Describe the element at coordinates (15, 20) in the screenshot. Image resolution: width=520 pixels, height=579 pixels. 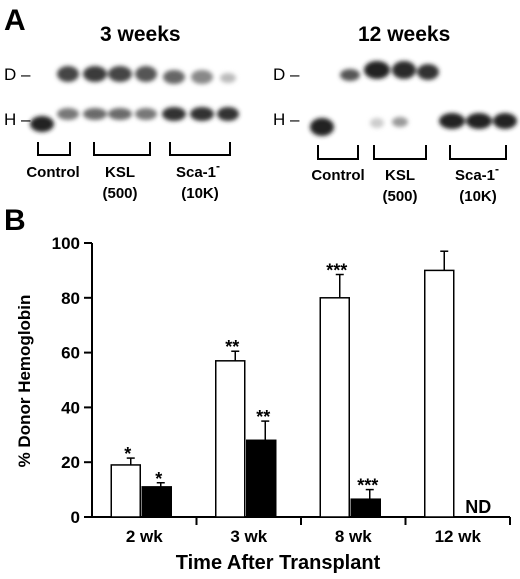
I see `panel-a-label: A` at that location.